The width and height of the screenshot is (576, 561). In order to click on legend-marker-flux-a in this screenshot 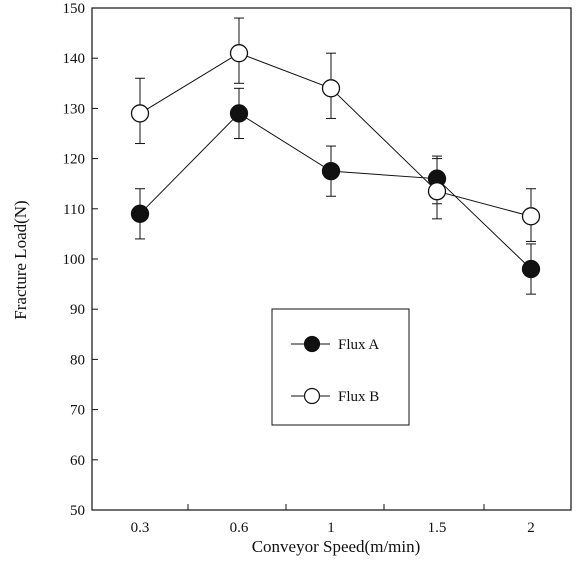, I will do `click(312, 344)`.